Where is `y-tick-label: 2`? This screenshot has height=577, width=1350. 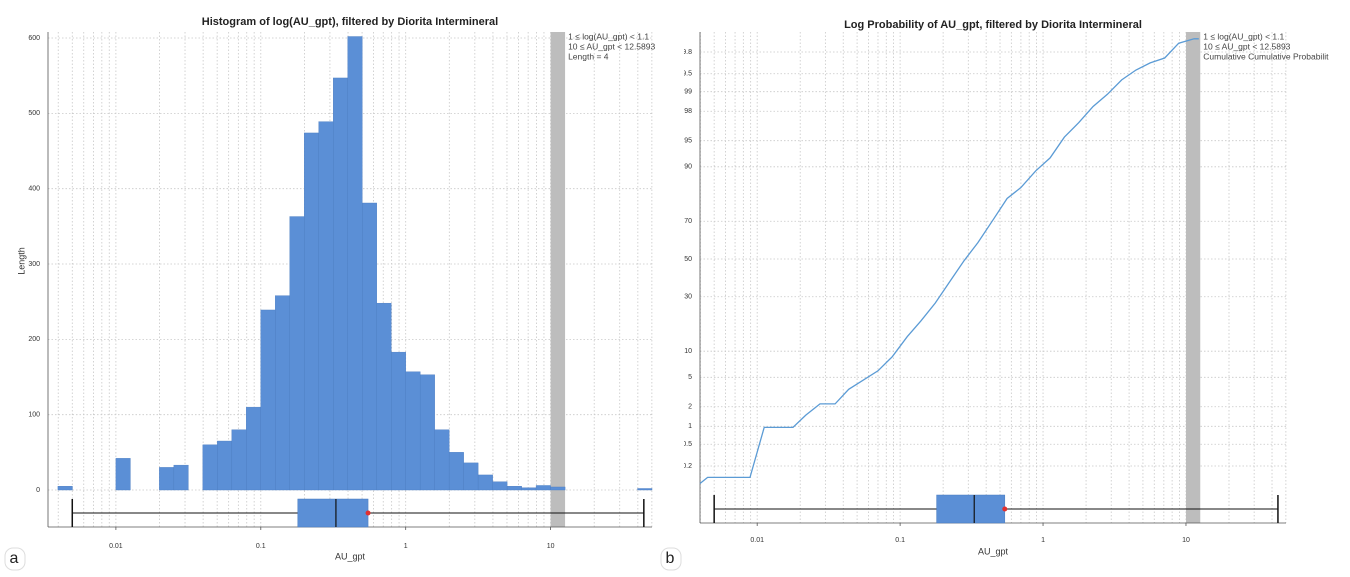
y-tick-label: 2 is located at coordinates (690, 407).